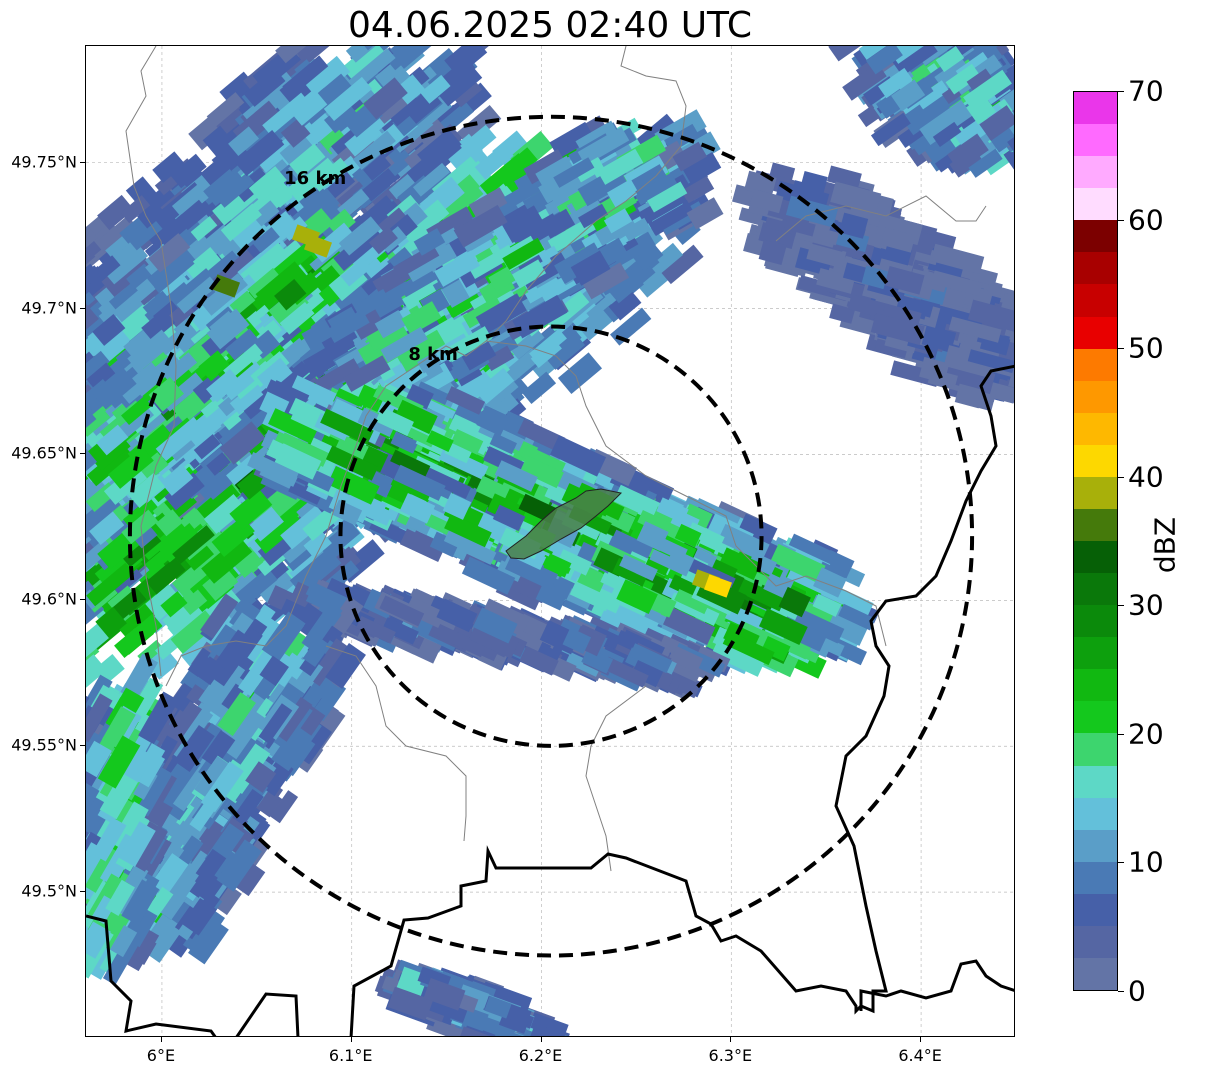 The width and height of the screenshot is (1207, 1073). What do you see at coordinates (550, 25) in the screenshot?
I see `map-title: 04.06.2025 02:40 UTC` at bounding box center [550, 25].